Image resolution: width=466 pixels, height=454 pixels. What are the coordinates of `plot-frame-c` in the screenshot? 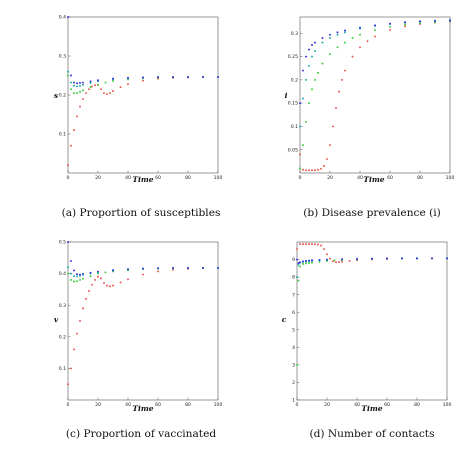 It's located at (143, 321).